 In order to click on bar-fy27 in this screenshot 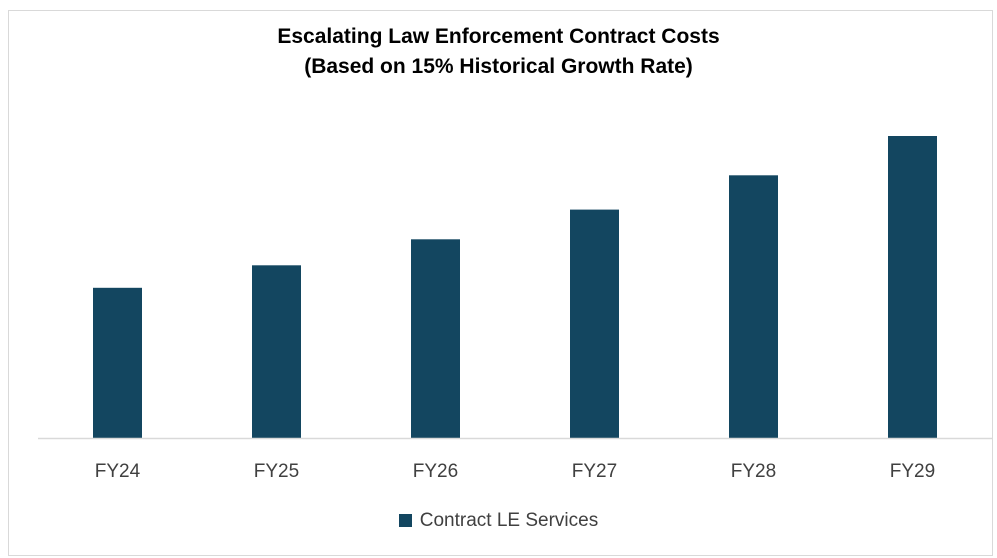, I will do `click(594, 323)`.